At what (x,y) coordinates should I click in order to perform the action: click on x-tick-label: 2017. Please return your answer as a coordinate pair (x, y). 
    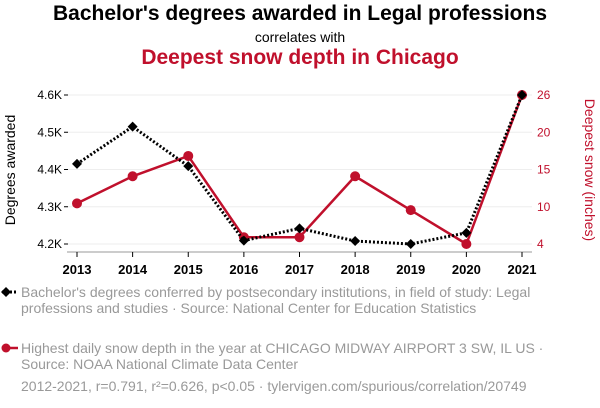
    Looking at the image, I should click on (299, 269).